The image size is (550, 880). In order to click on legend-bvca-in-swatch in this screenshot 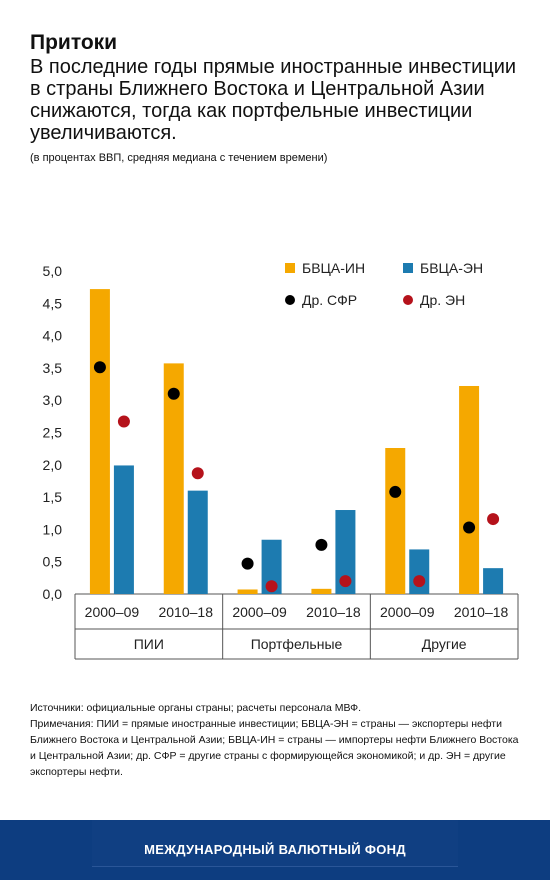, I will do `click(290, 268)`.